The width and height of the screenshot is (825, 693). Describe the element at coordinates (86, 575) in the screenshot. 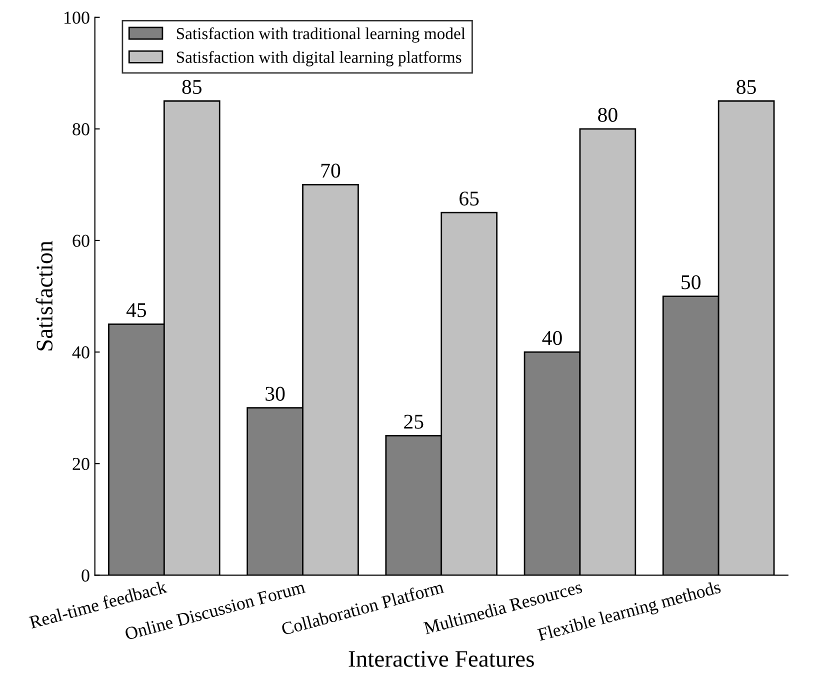

I see `y-tick-label: 0` at that location.